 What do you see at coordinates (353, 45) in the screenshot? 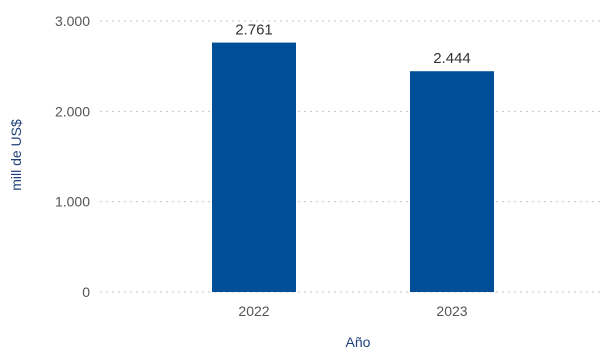
I see `data-labels: 2.761 2.444` at bounding box center [353, 45].